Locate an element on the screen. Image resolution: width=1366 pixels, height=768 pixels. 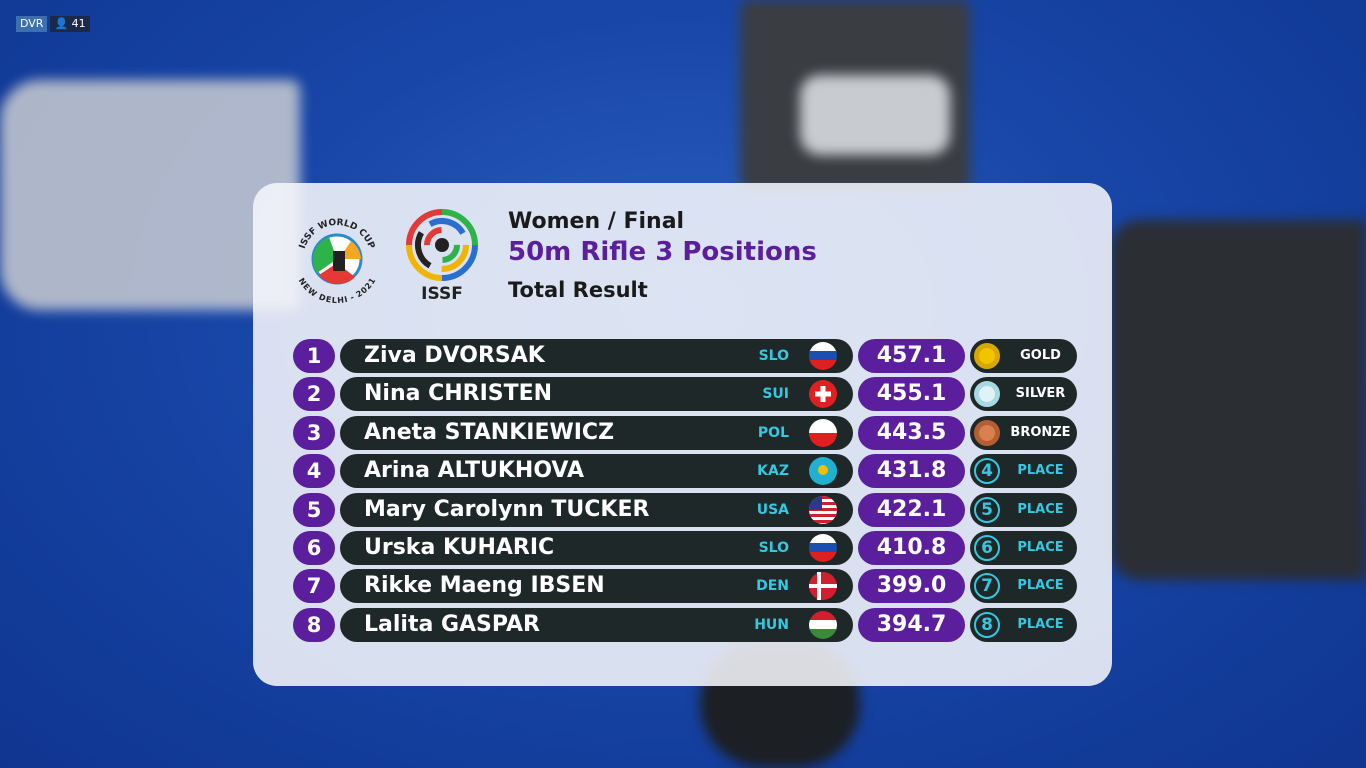
rank-badge: 4 is located at coordinates (314, 471).